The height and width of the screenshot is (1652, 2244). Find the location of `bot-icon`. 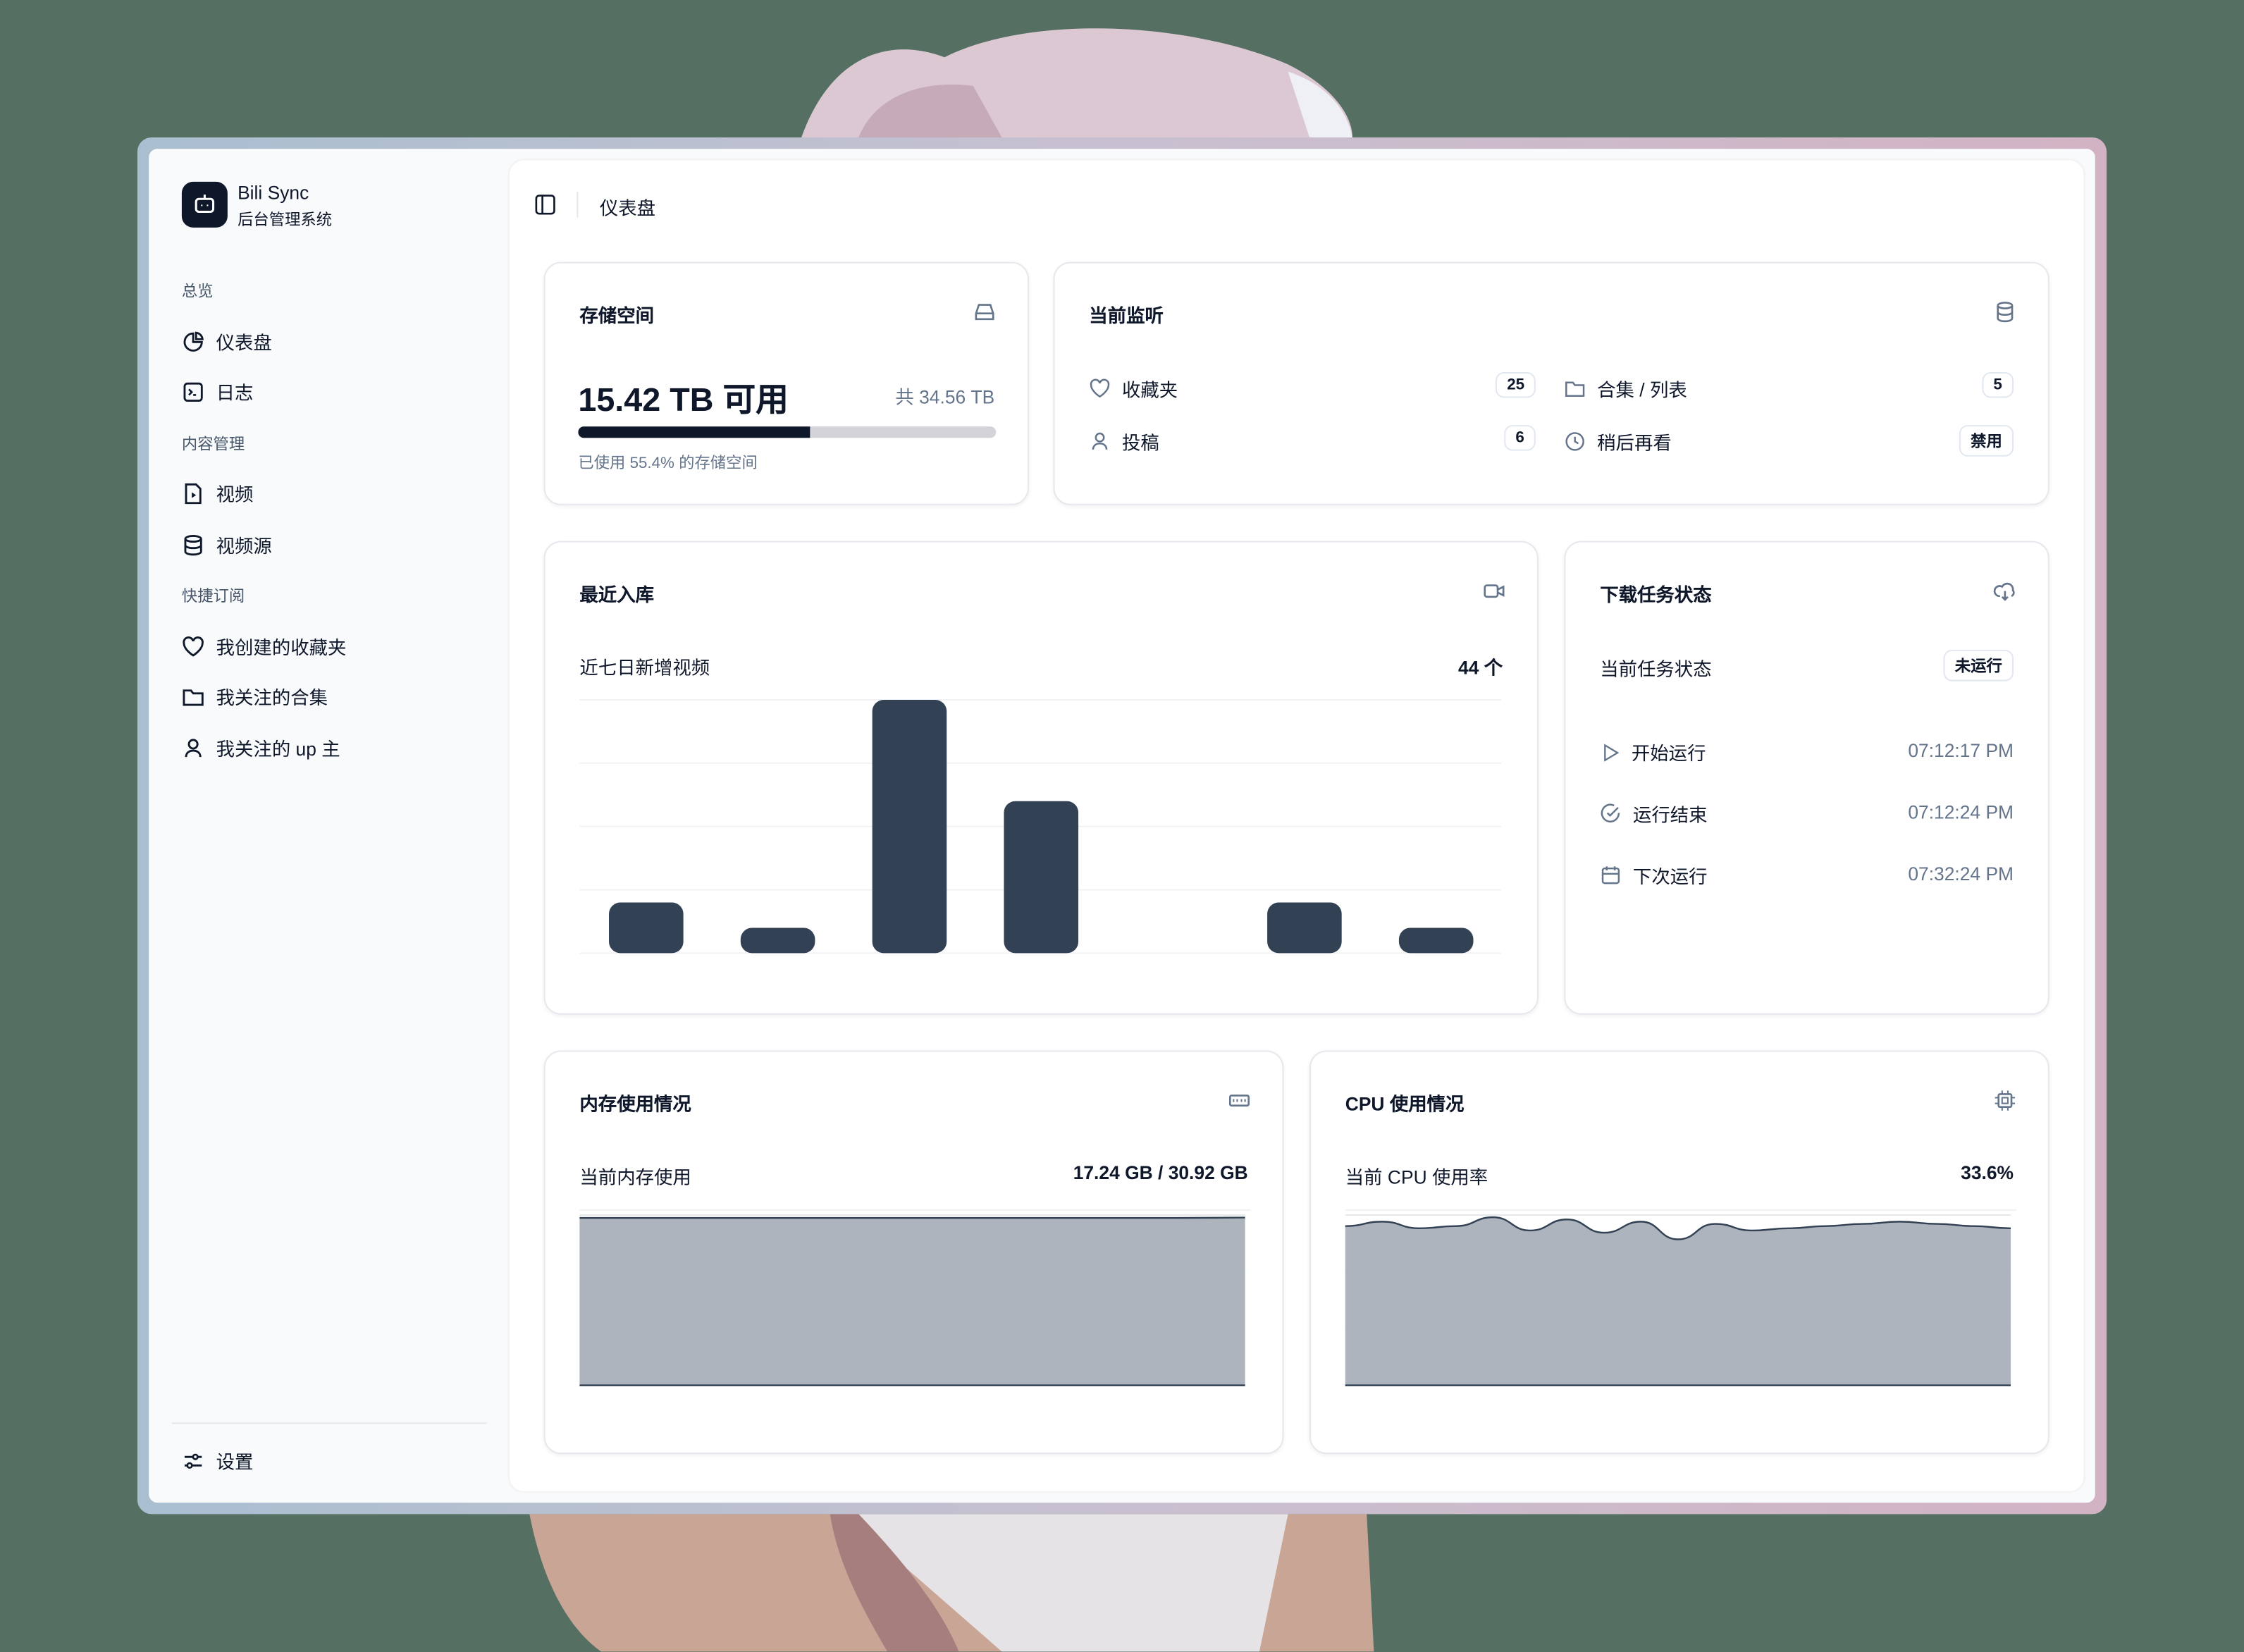

bot-icon is located at coordinates (205, 204).